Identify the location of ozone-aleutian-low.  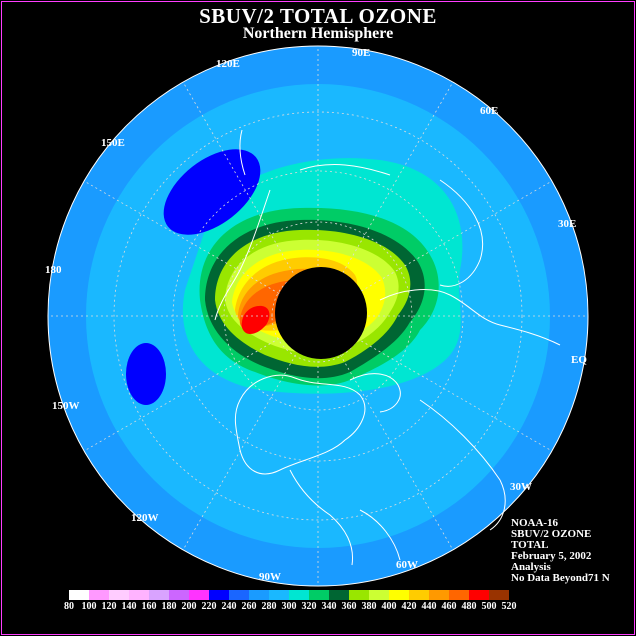
(212, 192).